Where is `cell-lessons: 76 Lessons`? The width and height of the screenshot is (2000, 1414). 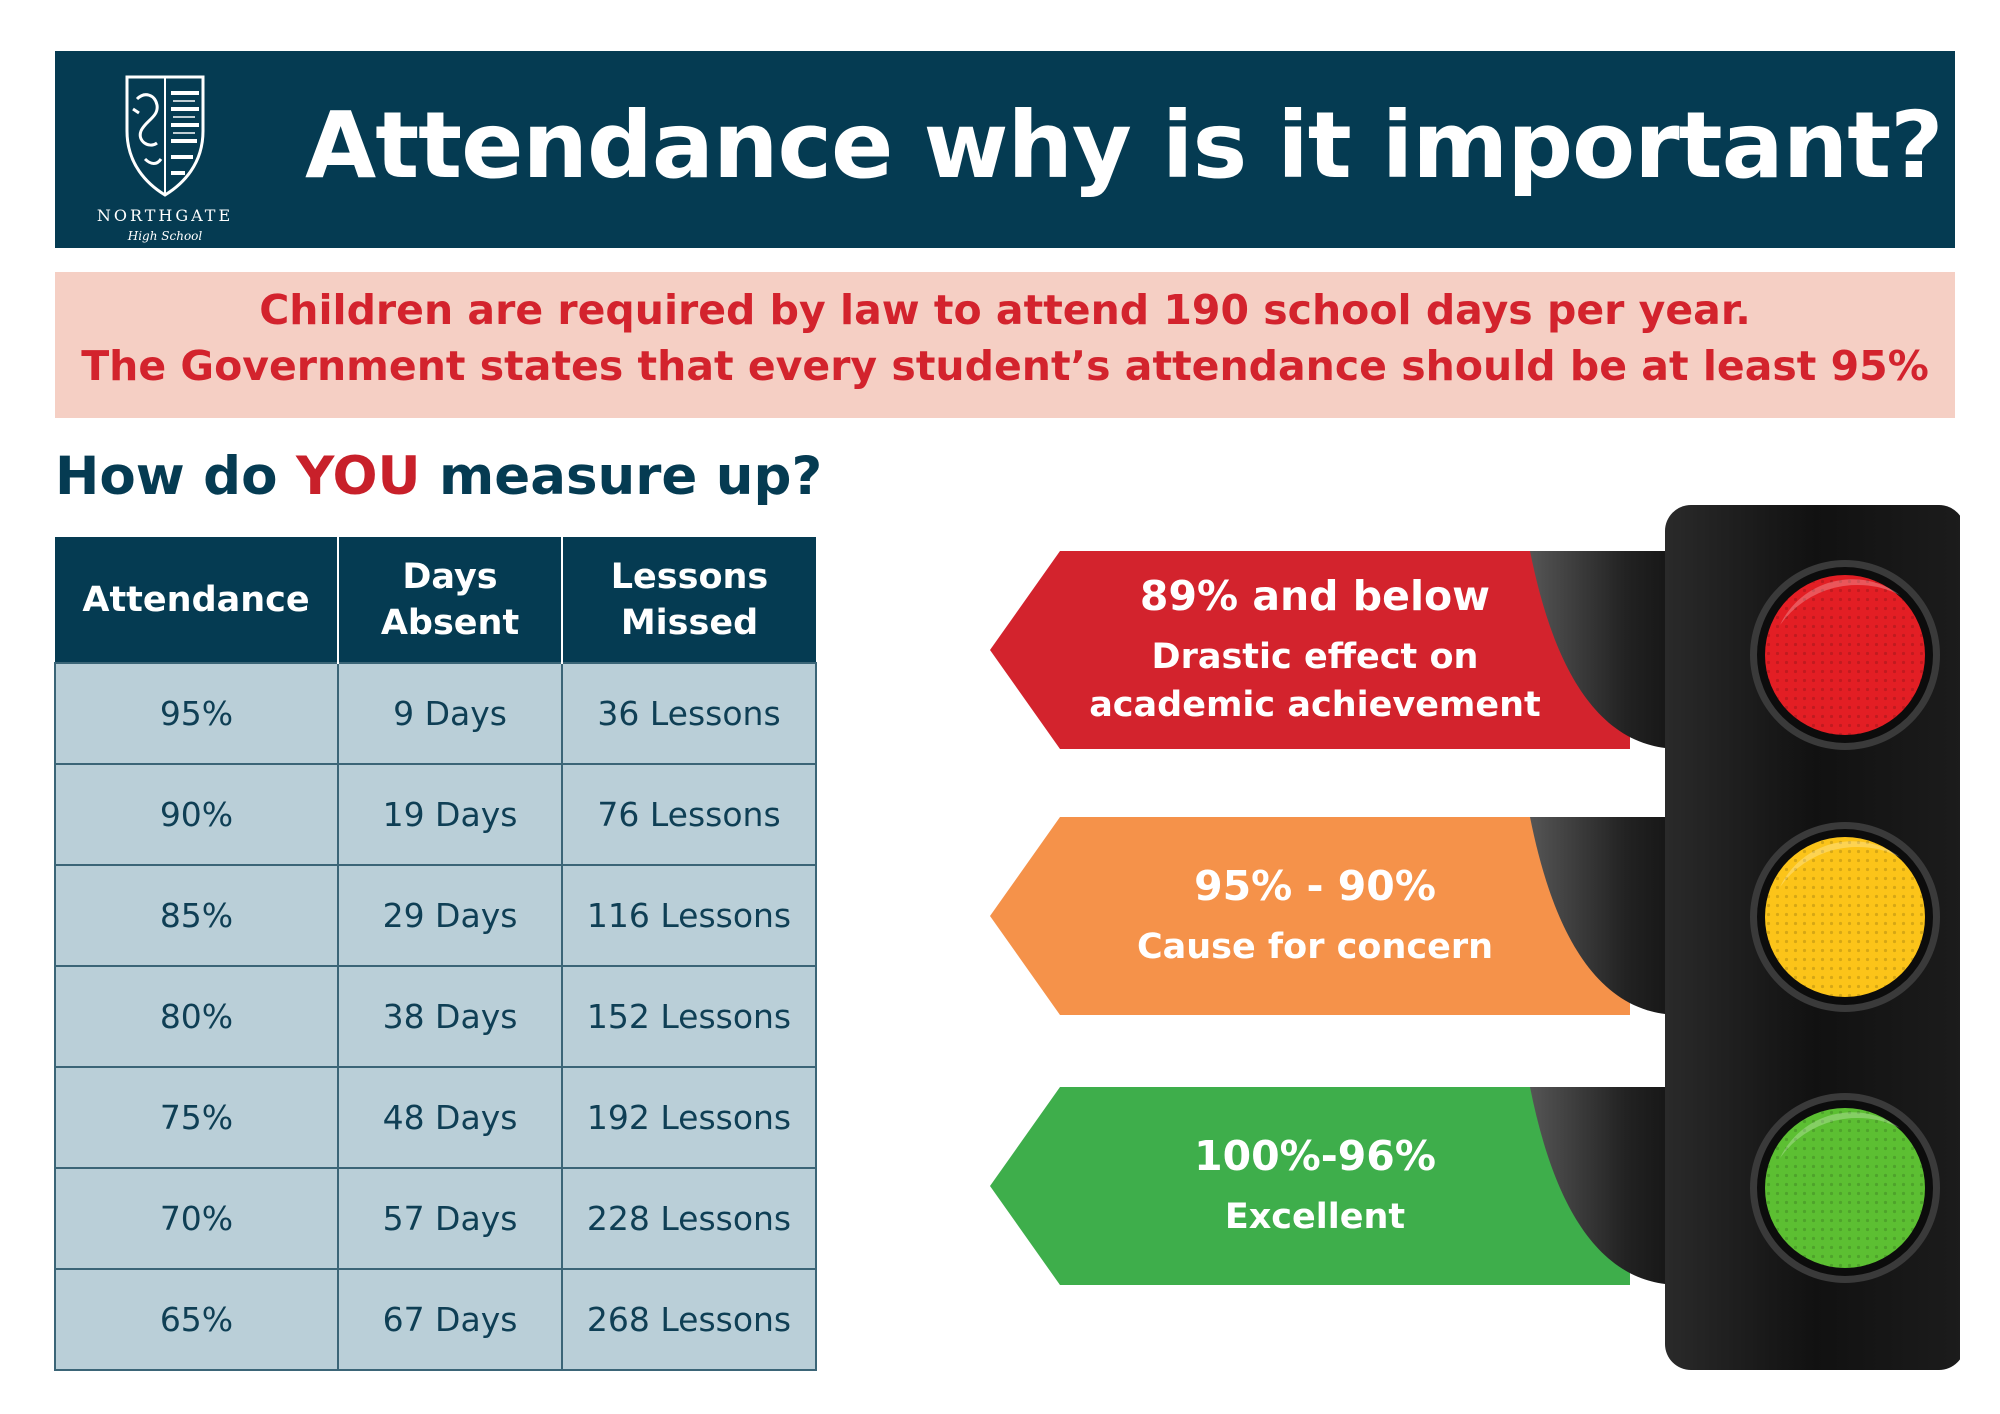 cell-lessons: 76 Lessons is located at coordinates (689, 814).